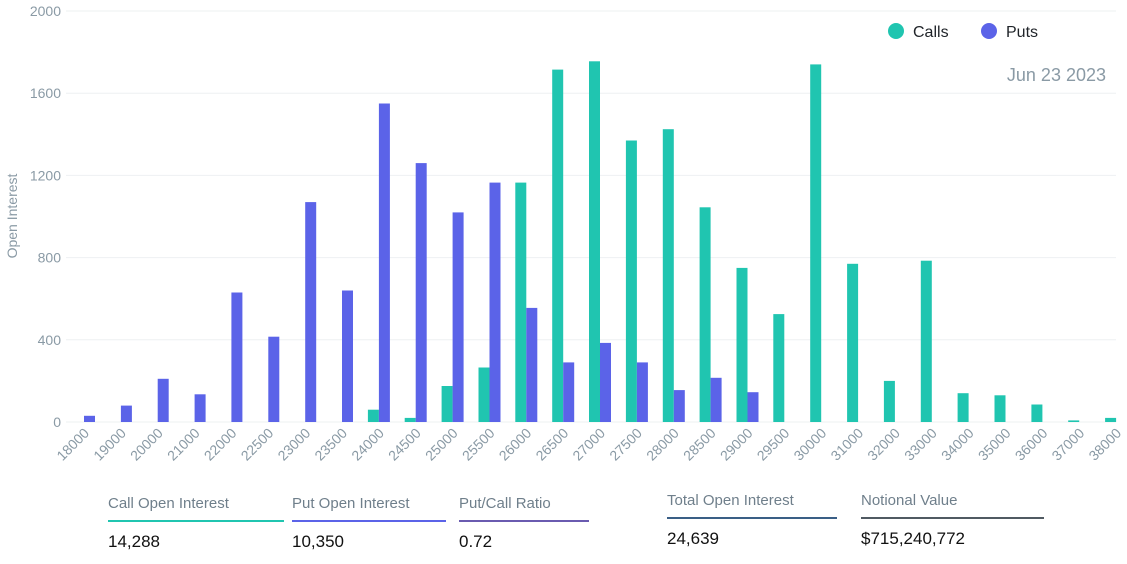 The height and width of the screenshot is (564, 1127). I want to click on x-tick-label: 18000, so click(72, 444).